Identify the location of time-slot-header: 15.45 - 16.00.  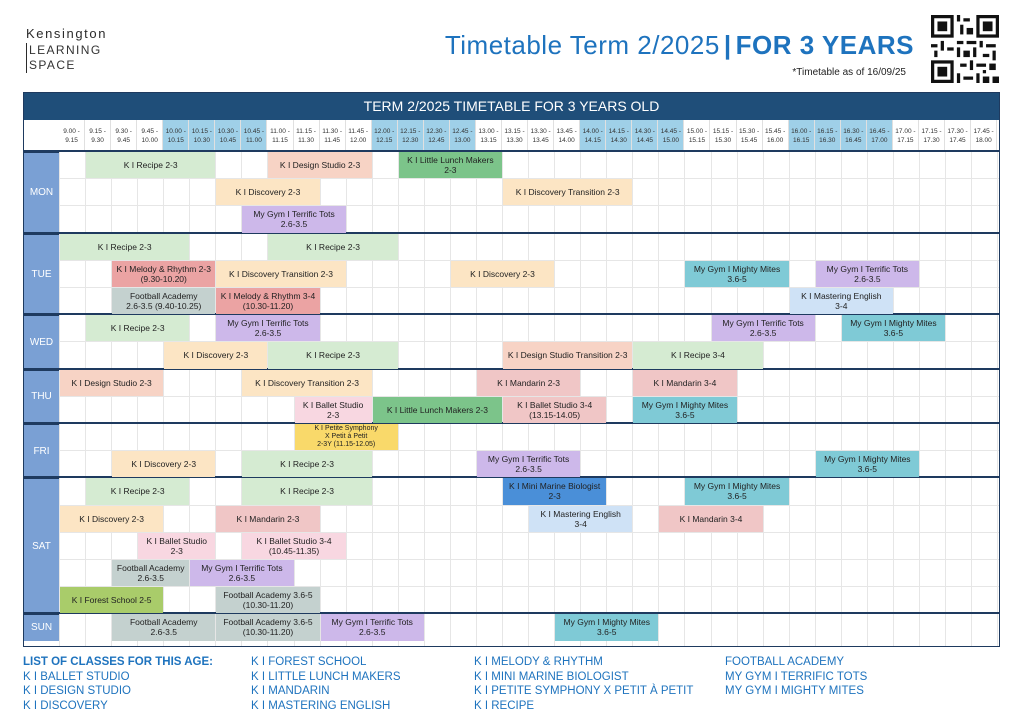
(775, 135).